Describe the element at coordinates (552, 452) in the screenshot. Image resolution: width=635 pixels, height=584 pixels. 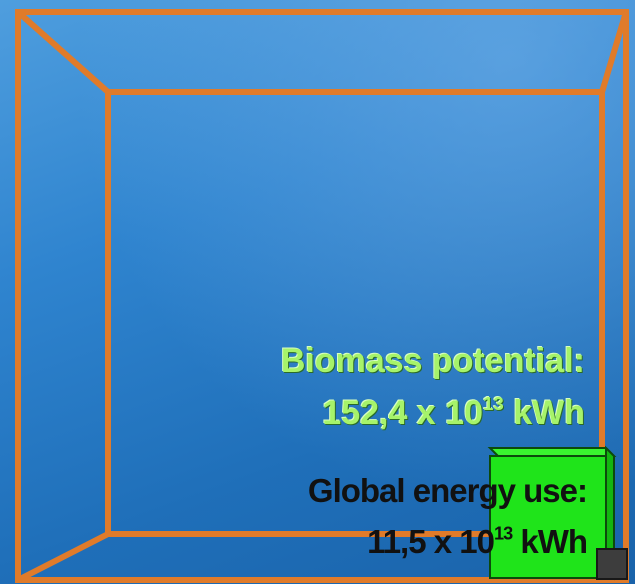
I see `small-cube-top-face` at that location.